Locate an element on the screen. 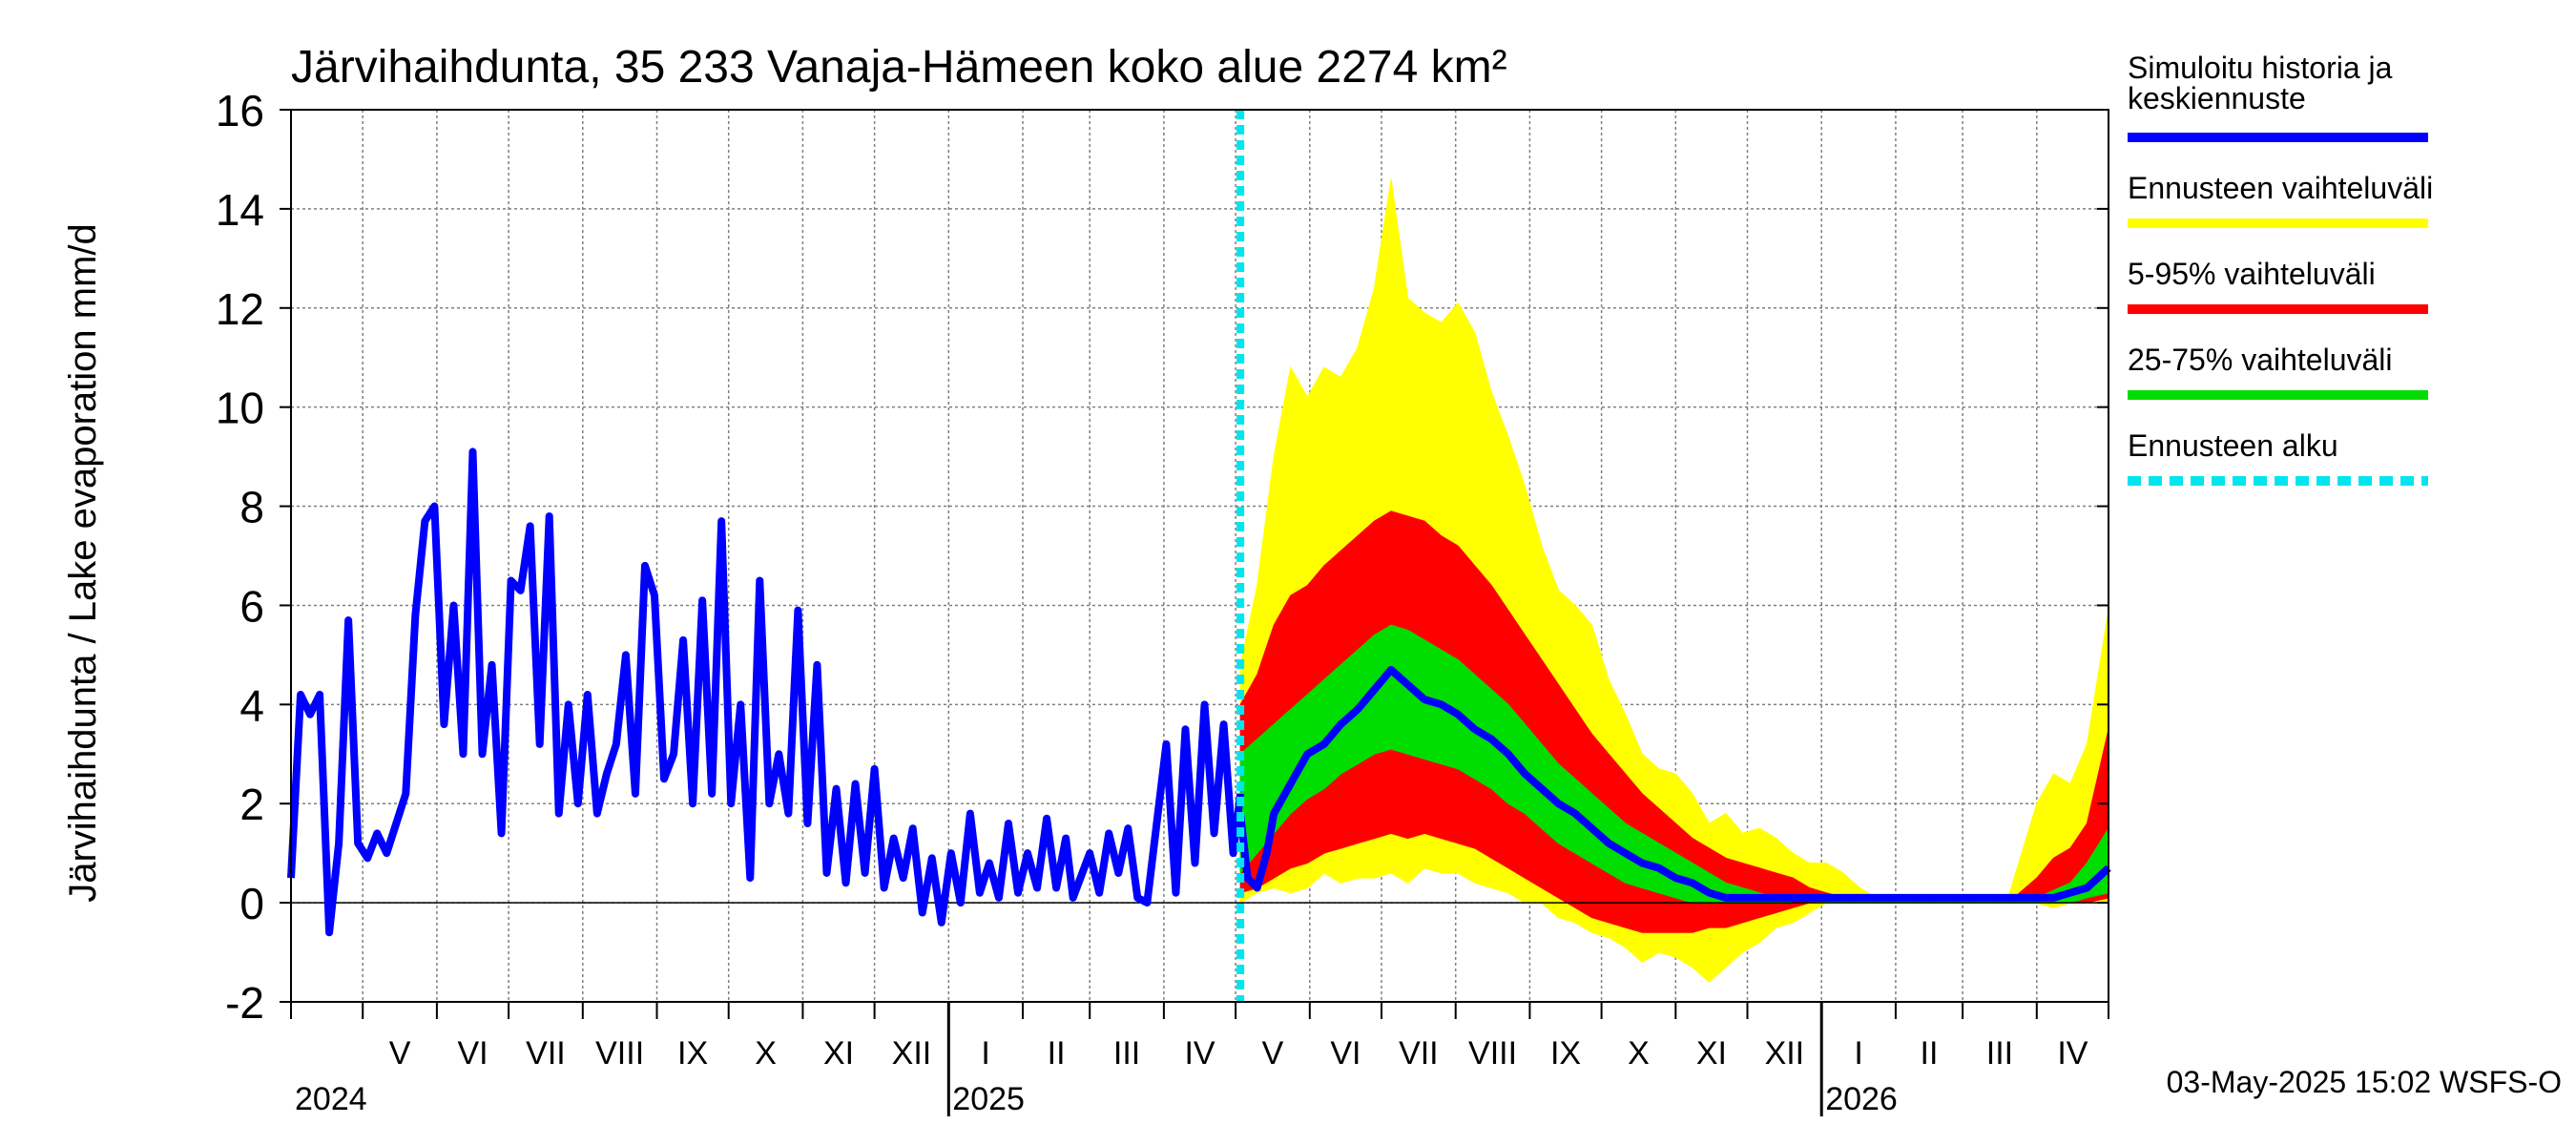  legend-label: Ennusteen alku is located at coordinates (2233, 445).